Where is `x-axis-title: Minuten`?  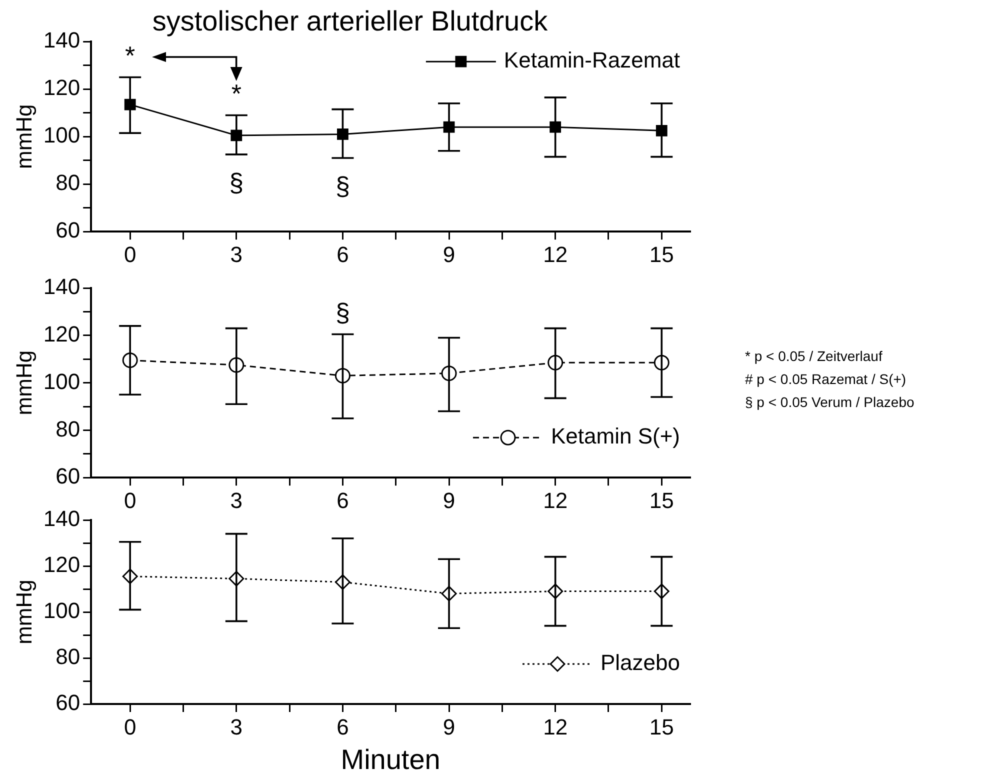 x-axis-title: Minuten is located at coordinates (390, 759).